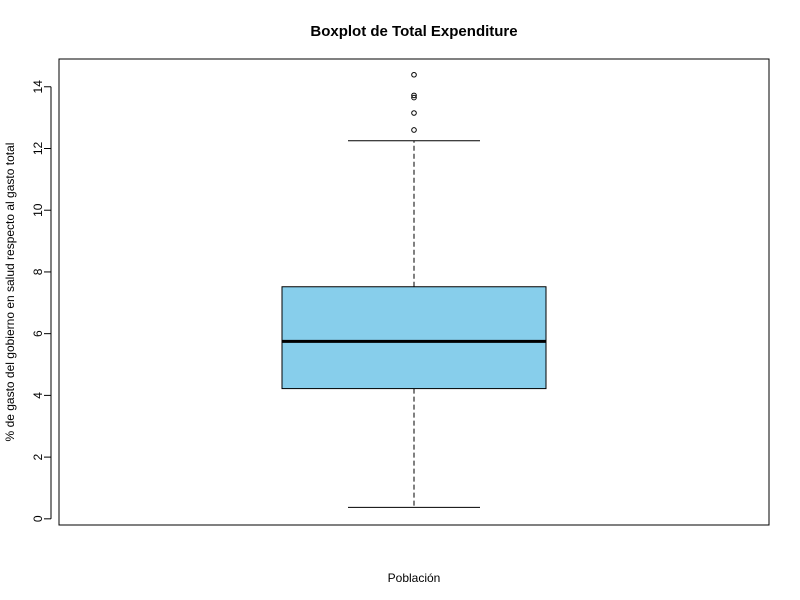 This screenshot has height=600, width=800. I want to click on y-tick-label: 6, so click(38, 333).